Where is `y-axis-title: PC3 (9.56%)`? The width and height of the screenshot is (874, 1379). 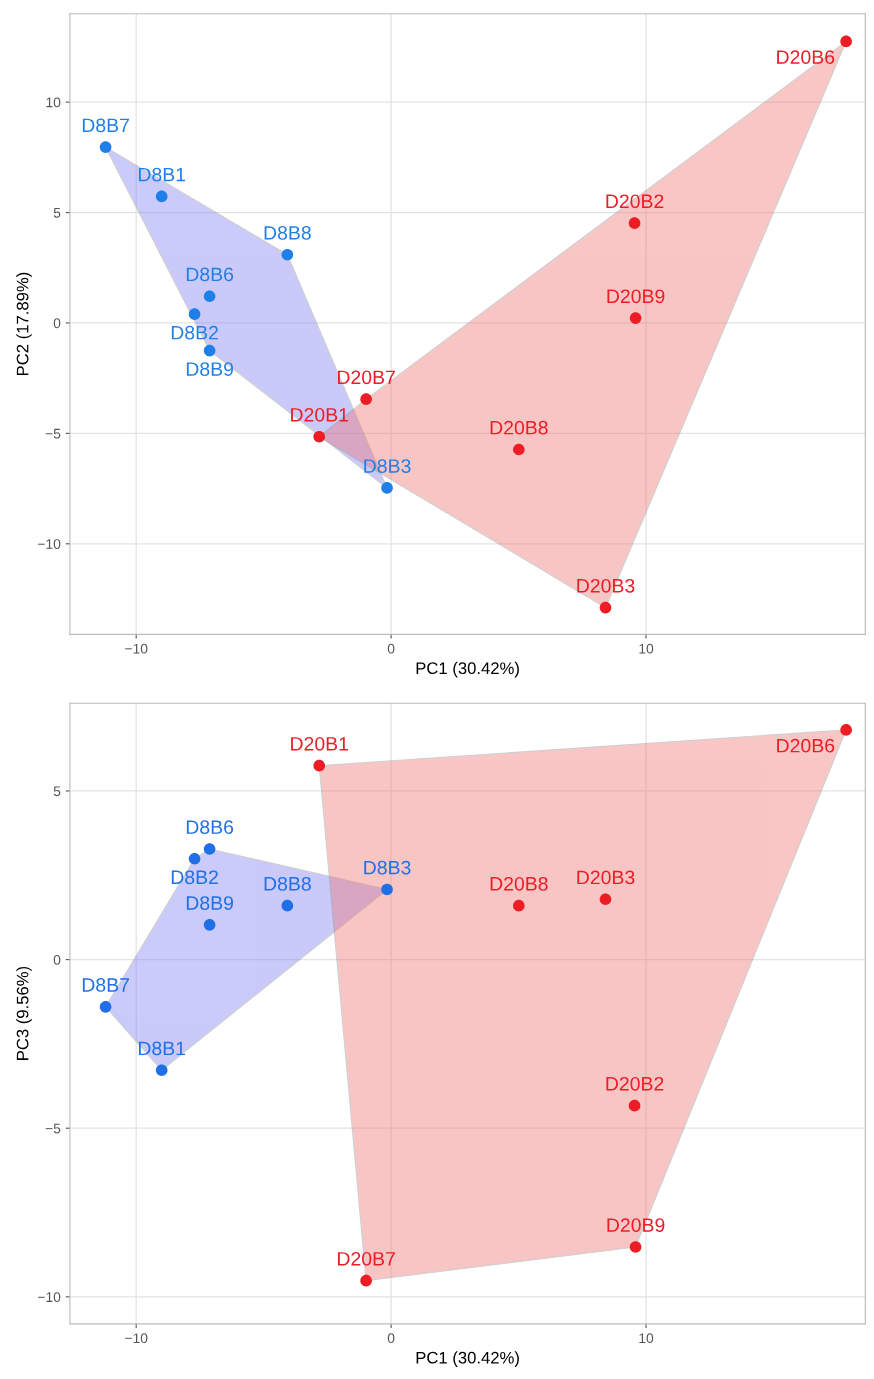
y-axis-title: PC3 (9.56%) is located at coordinates (24, 1013).